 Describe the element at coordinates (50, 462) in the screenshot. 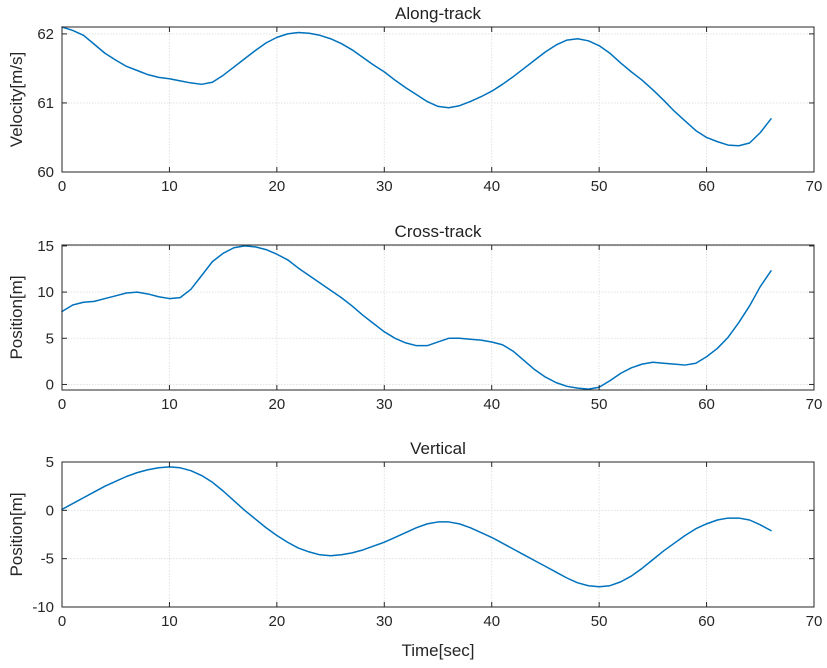

I see `vertical-y-tick-label: 5` at that location.